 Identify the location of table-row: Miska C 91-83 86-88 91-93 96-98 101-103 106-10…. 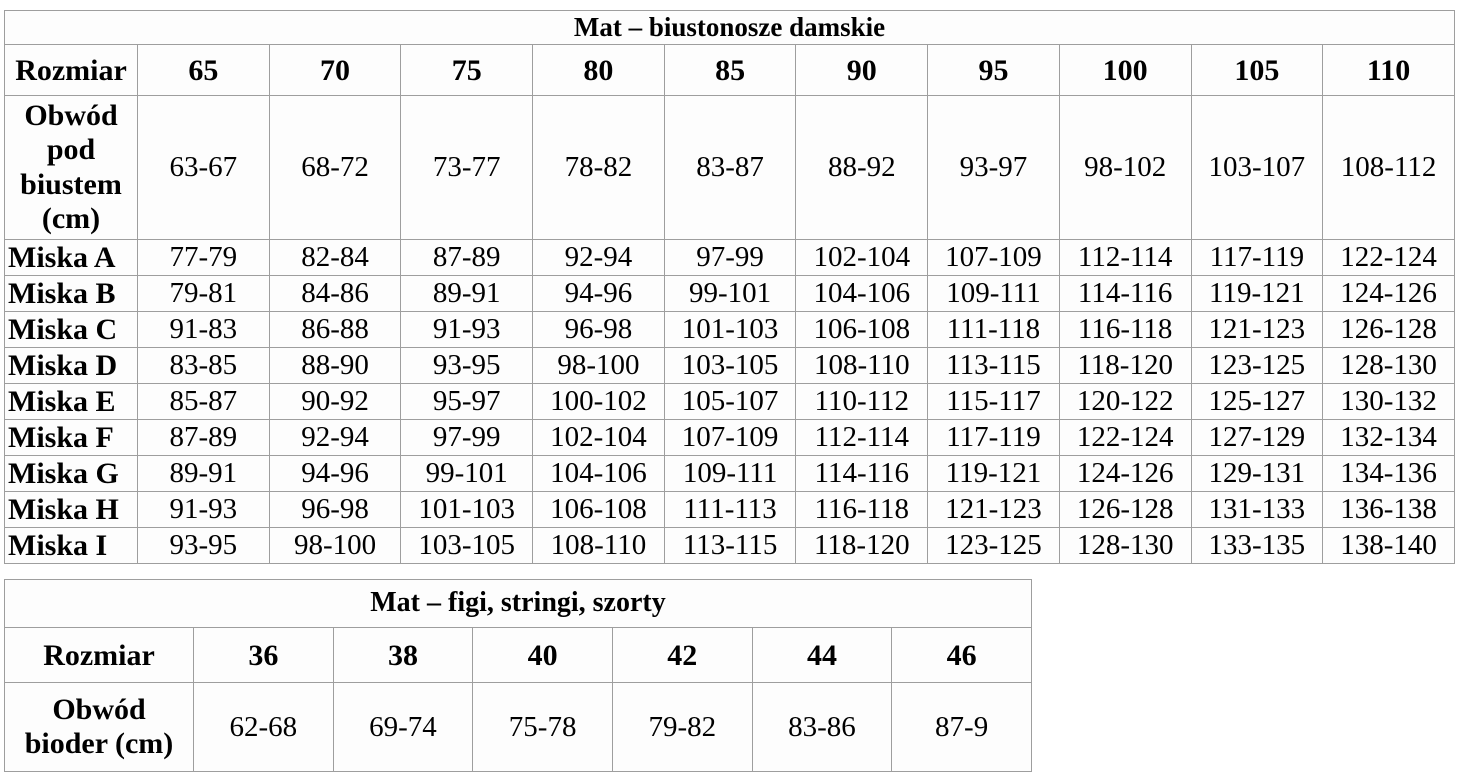
(729, 329).